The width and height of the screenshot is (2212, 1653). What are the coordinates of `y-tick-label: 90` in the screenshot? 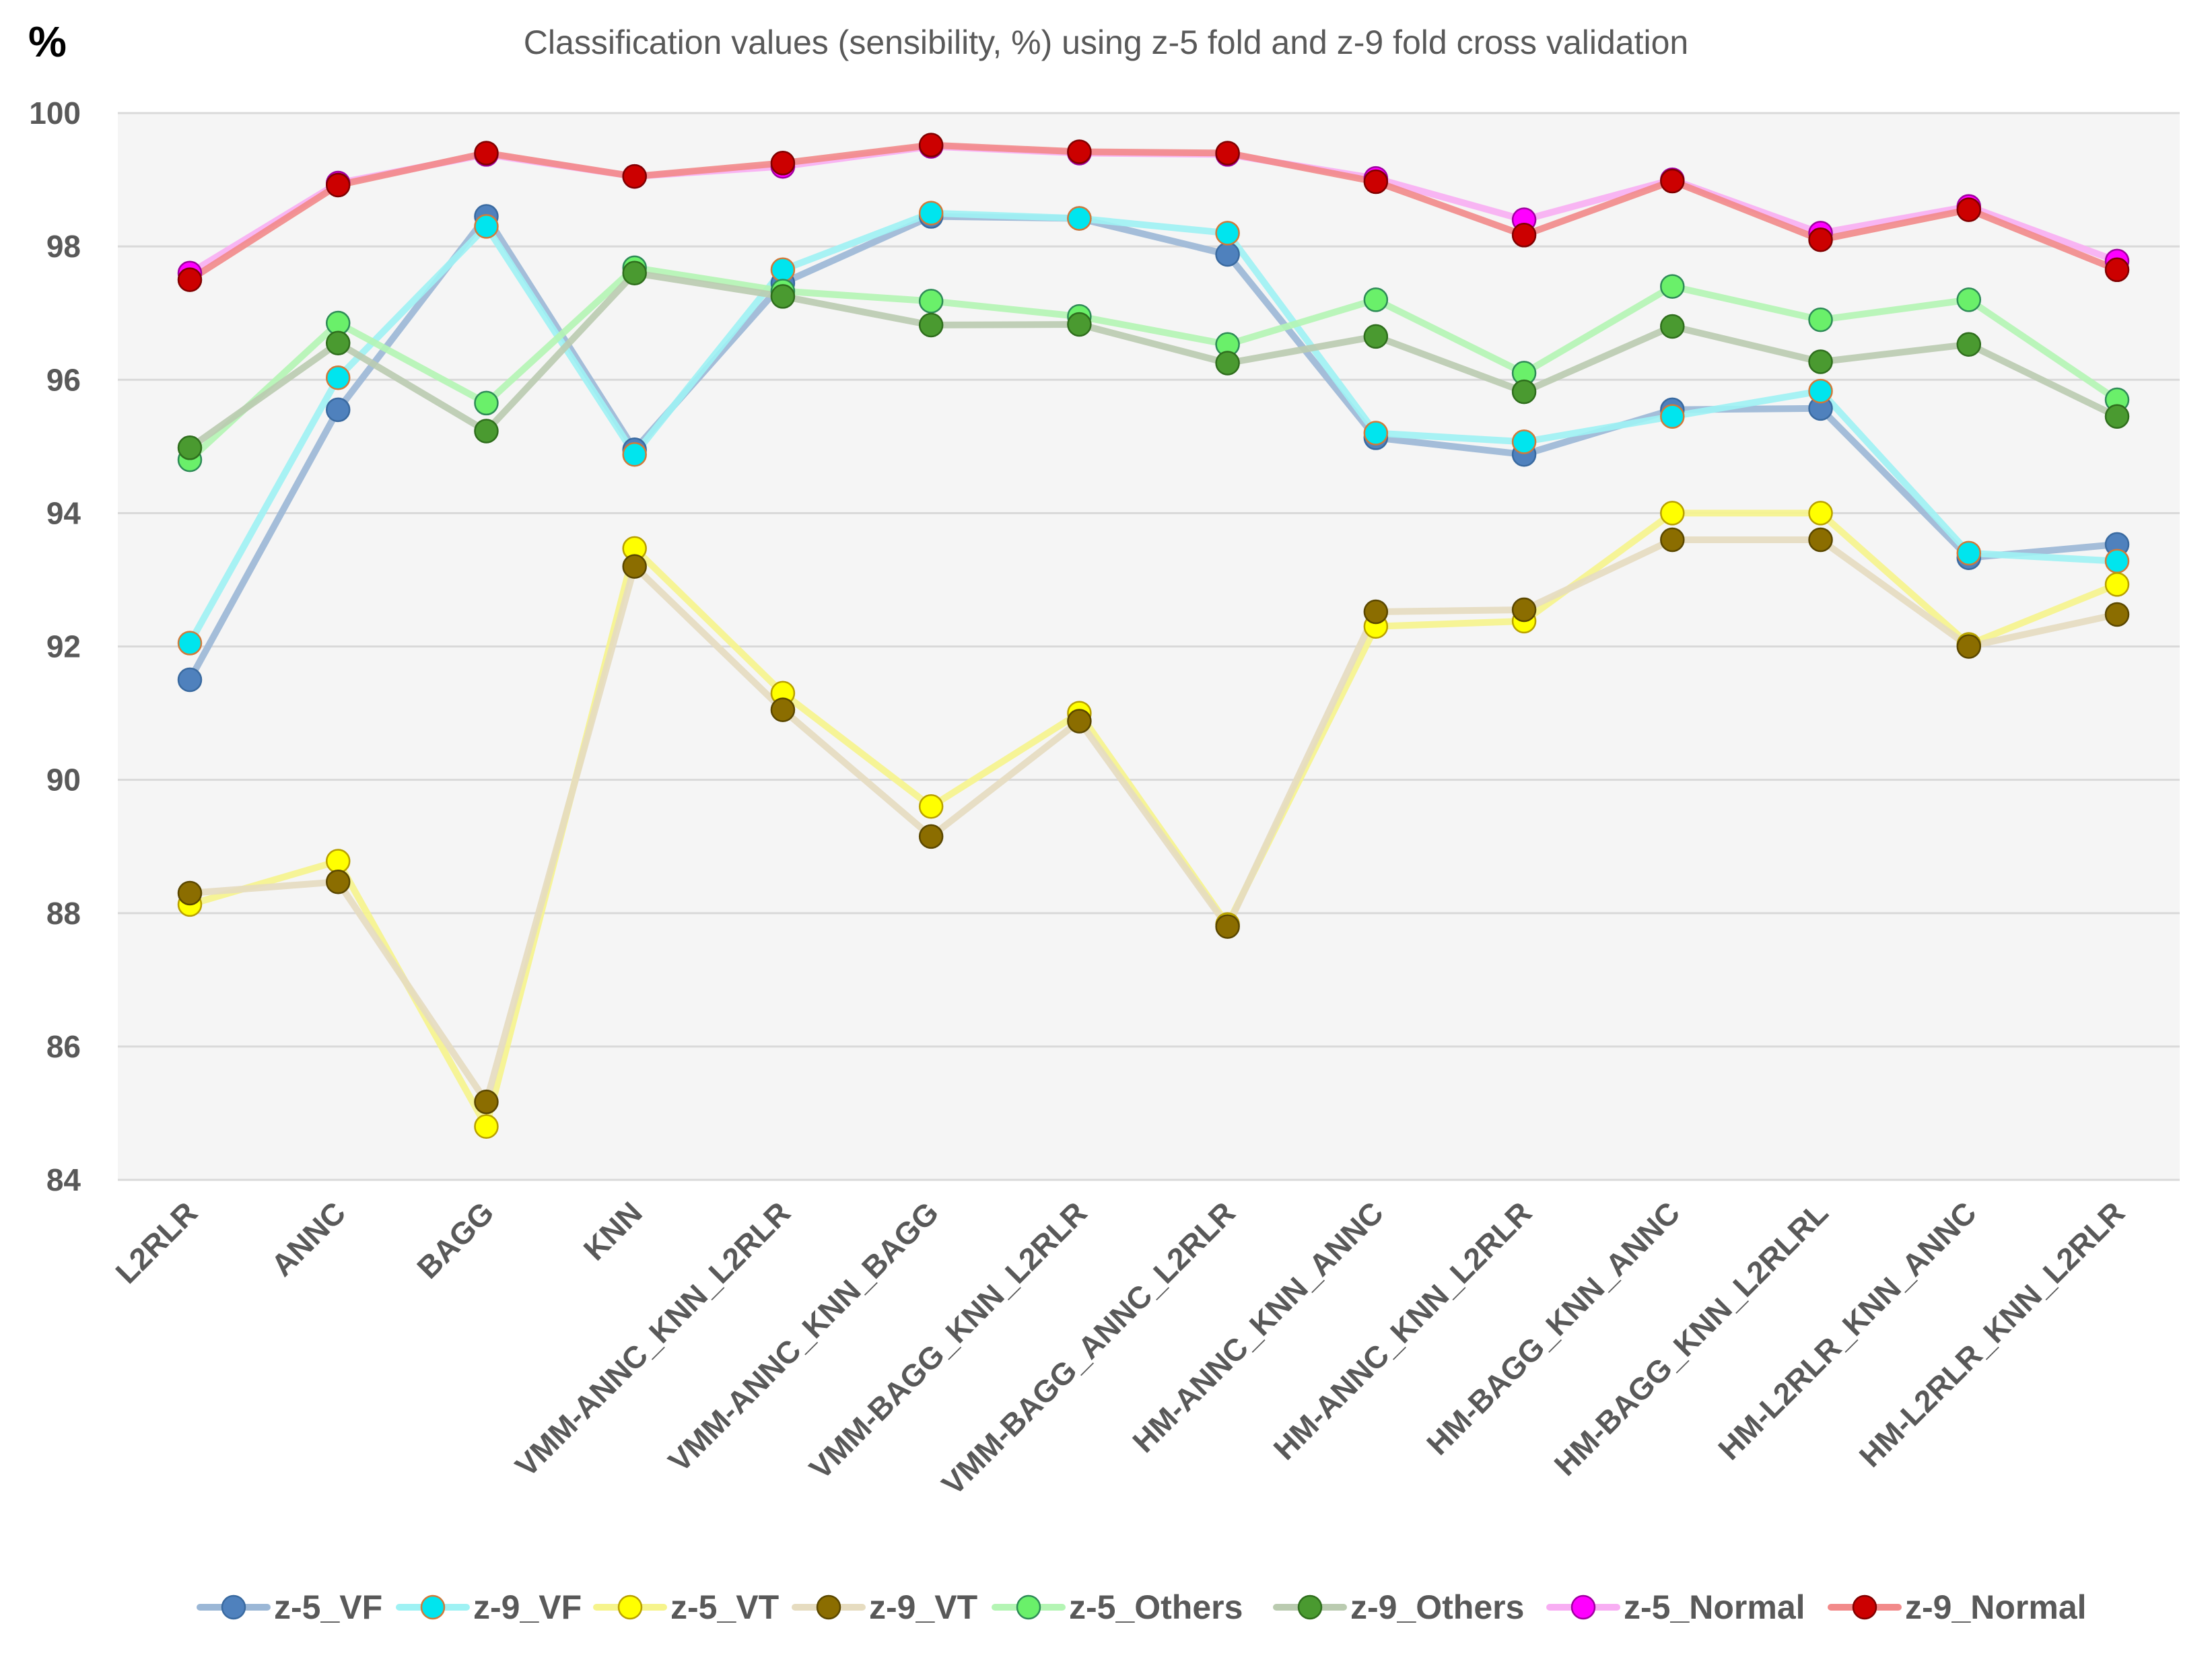 It's located at (63, 781).